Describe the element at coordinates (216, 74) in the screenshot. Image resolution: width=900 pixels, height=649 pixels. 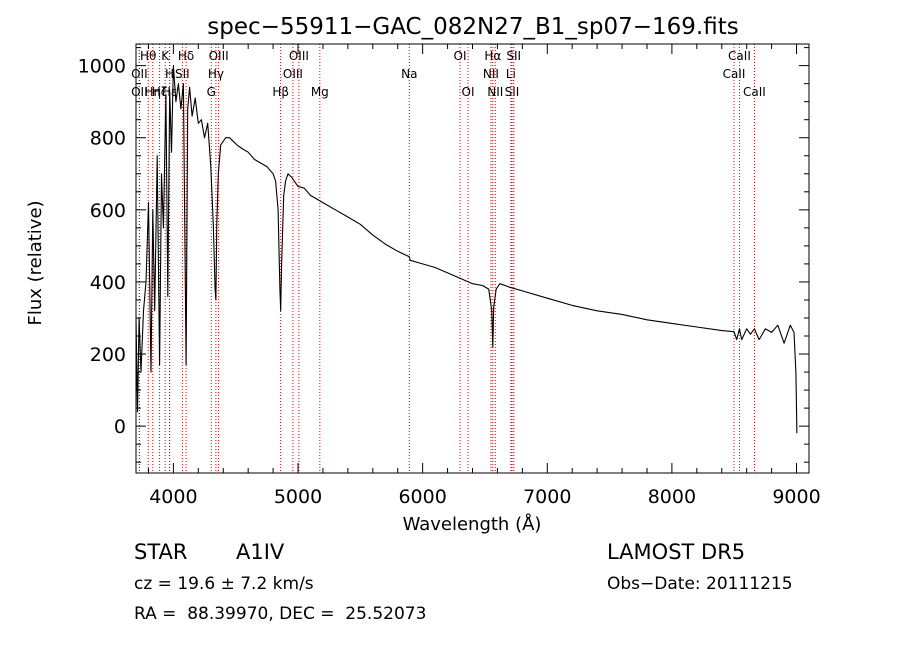
I see `line-marker-label: Hγ` at that location.